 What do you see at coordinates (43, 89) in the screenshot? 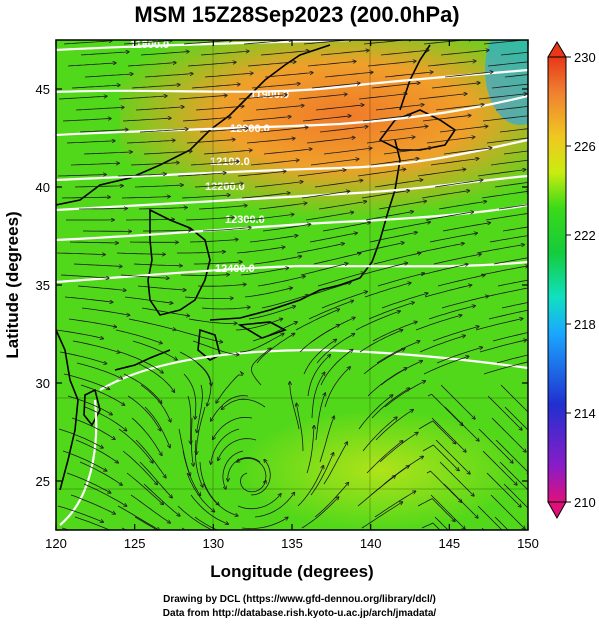
I see `y-tick-label: 45` at bounding box center [43, 89].